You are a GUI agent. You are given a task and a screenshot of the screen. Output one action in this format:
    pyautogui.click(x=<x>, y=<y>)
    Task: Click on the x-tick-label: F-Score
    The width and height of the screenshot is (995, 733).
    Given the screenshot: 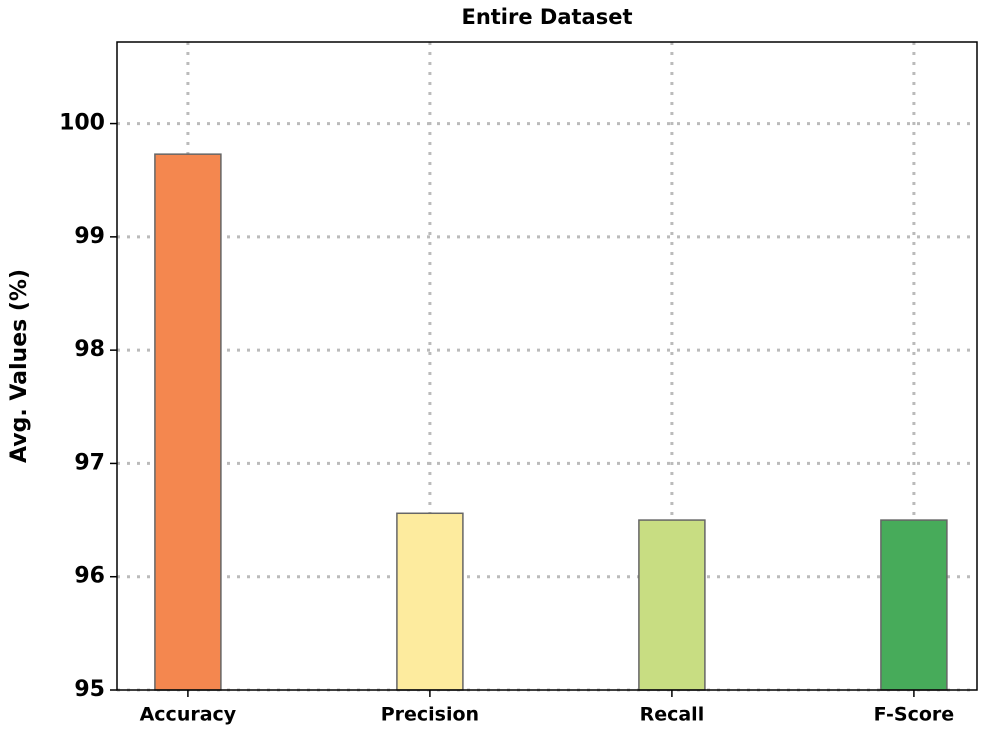 What is the action you would take?
    pyautogui.click(x=914, y=715)
    